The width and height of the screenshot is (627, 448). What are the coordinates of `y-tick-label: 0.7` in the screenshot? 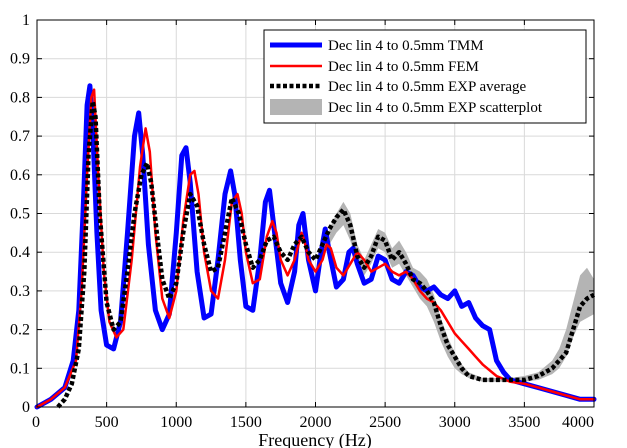 It's located at (20, 136).